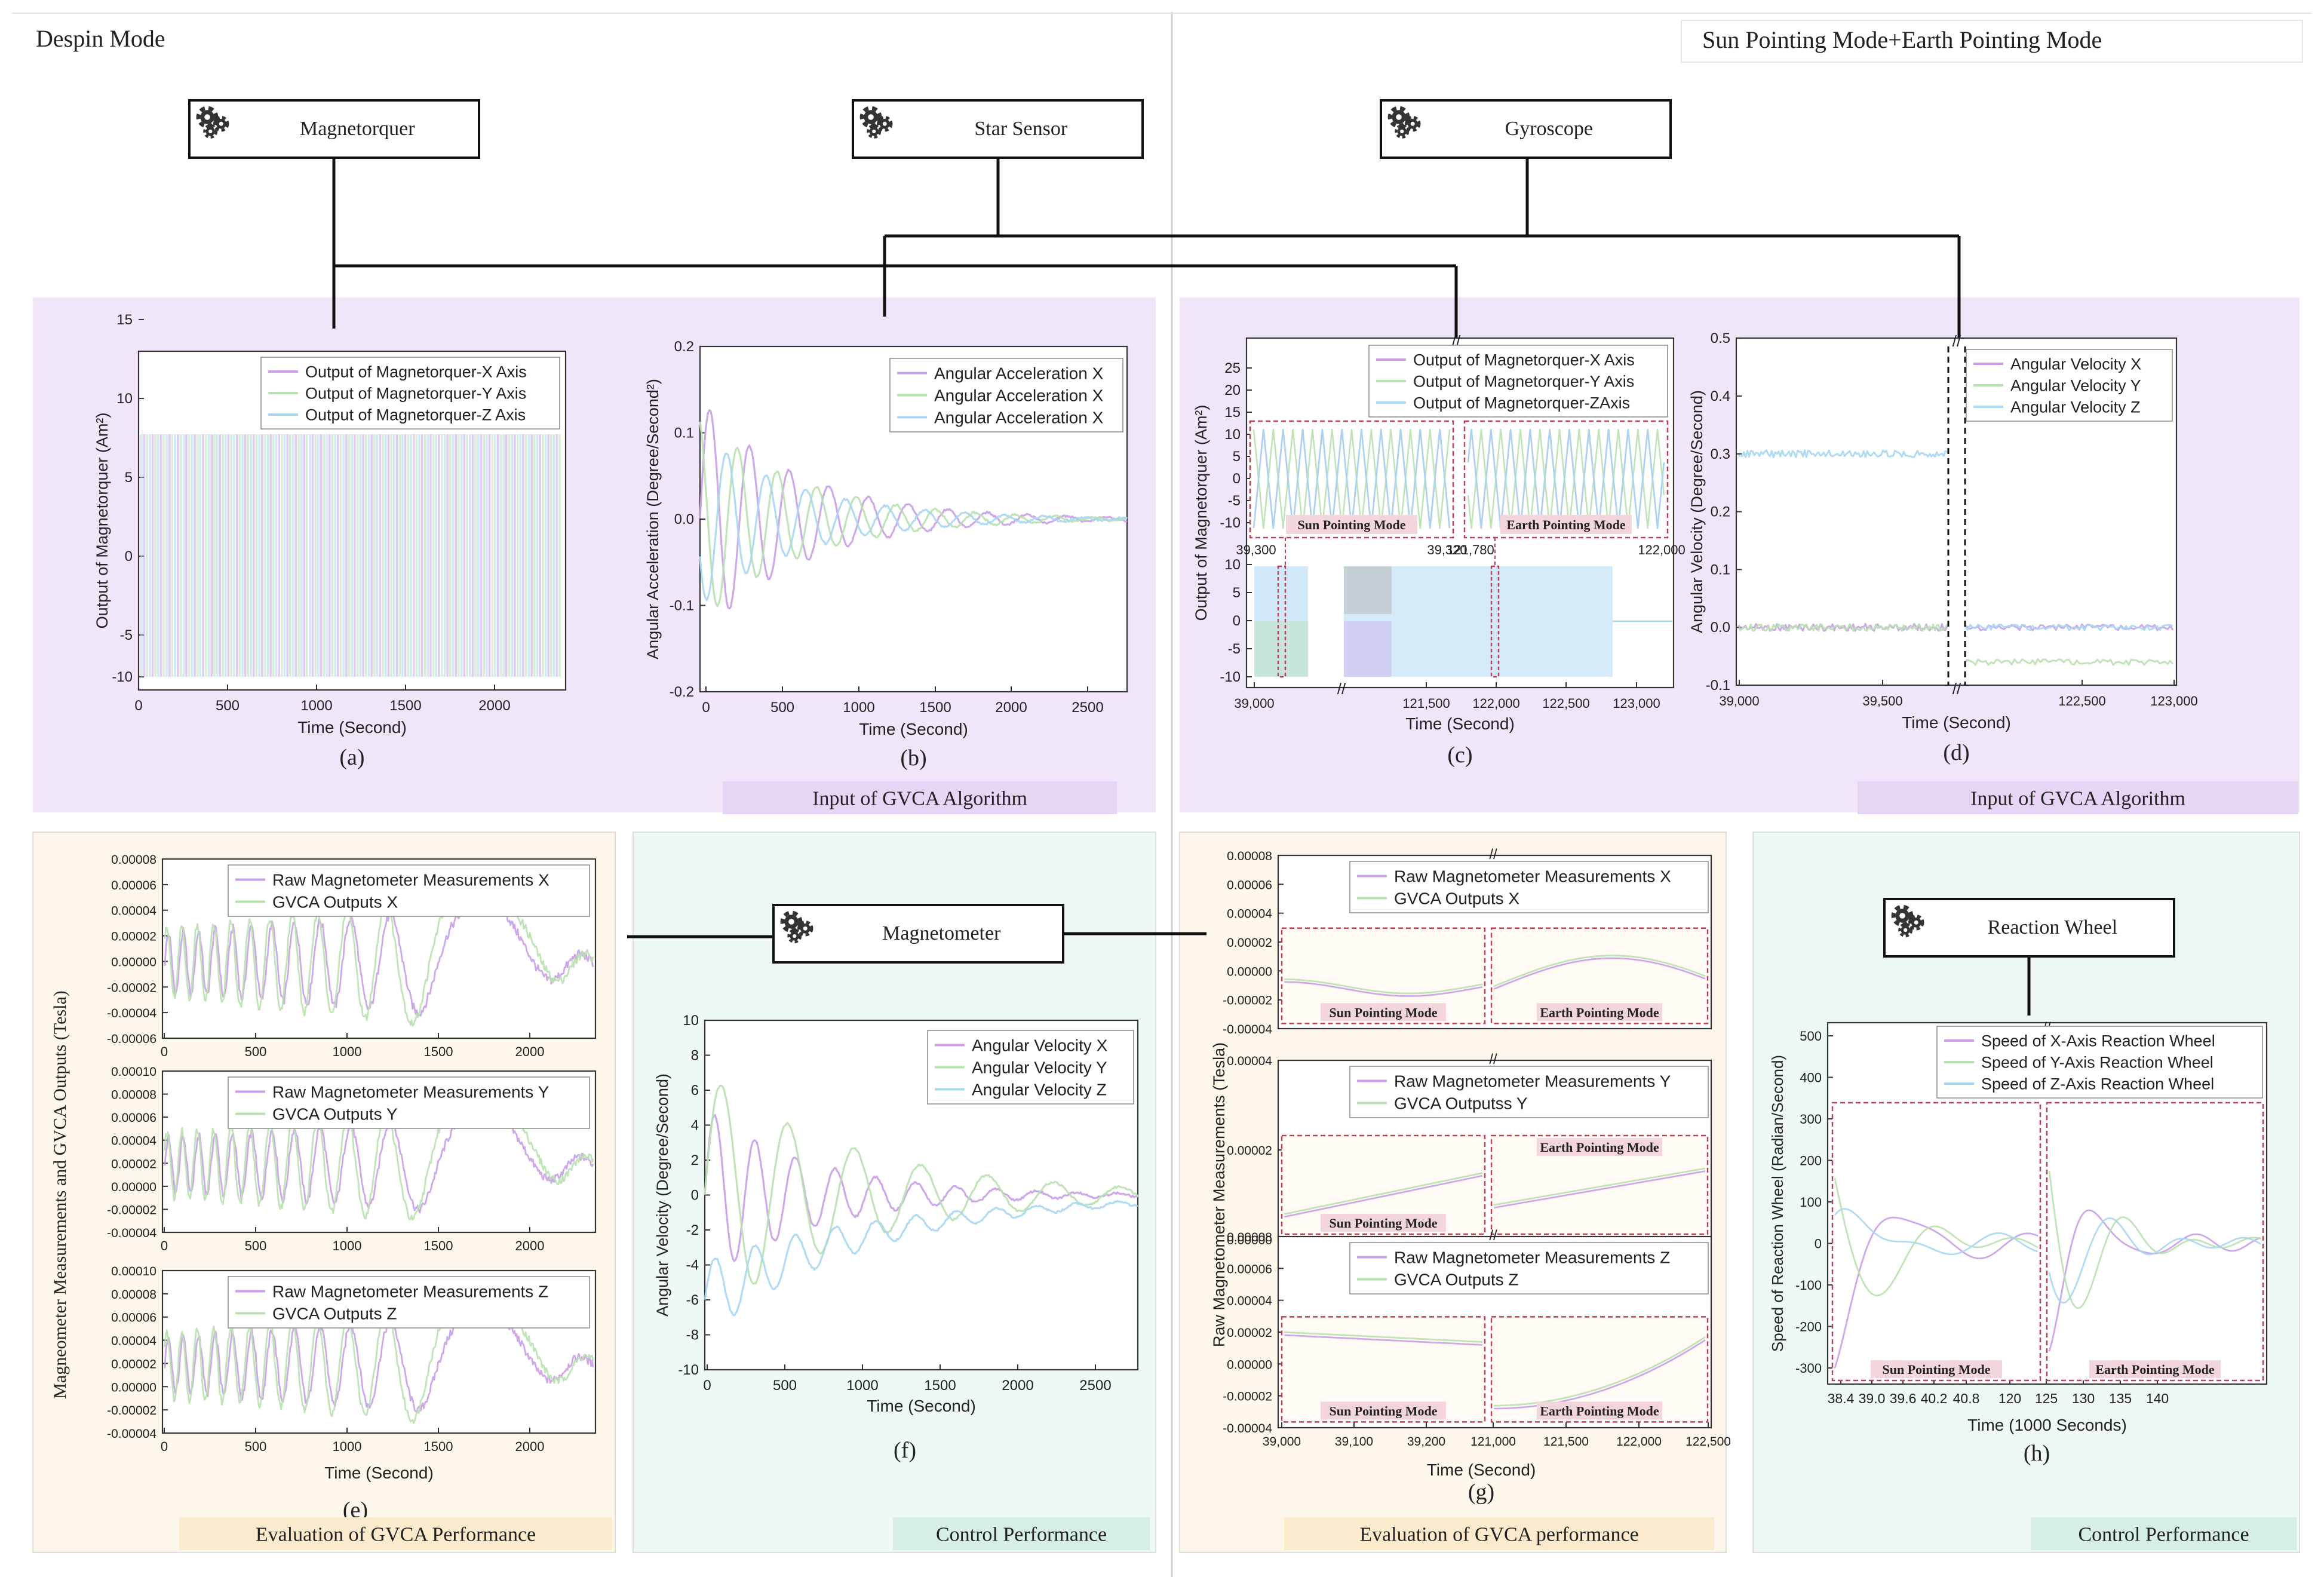 The height and width of the screenshot is (1586, 2324). I want to click on legend-b, so click(1006, 395).